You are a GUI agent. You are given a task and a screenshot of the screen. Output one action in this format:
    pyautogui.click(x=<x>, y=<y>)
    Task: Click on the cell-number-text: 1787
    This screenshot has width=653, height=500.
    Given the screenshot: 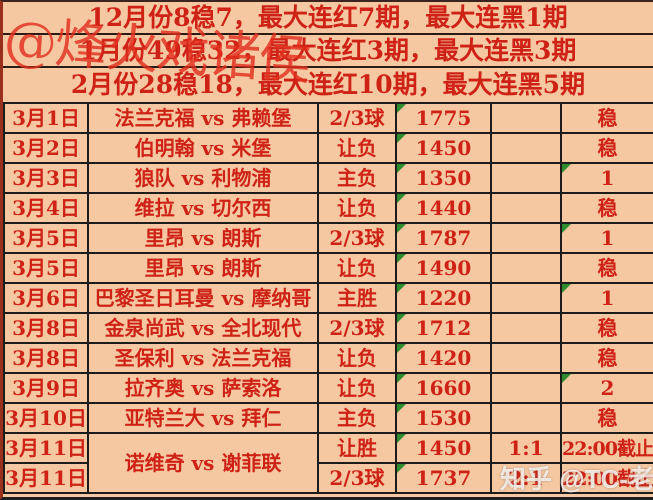 What is the action you would take?
    pyautogui.click(x=443, y=238)
    